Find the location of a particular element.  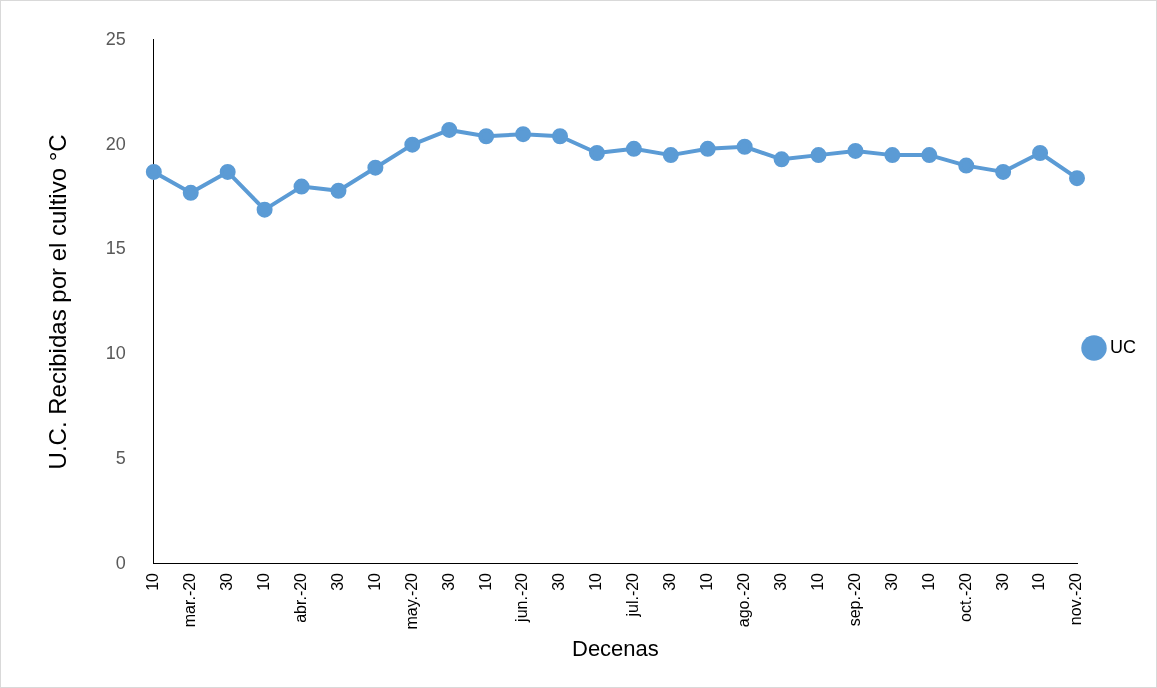

x-tick-label: jul.-20 is located at coordinates (633, 595).